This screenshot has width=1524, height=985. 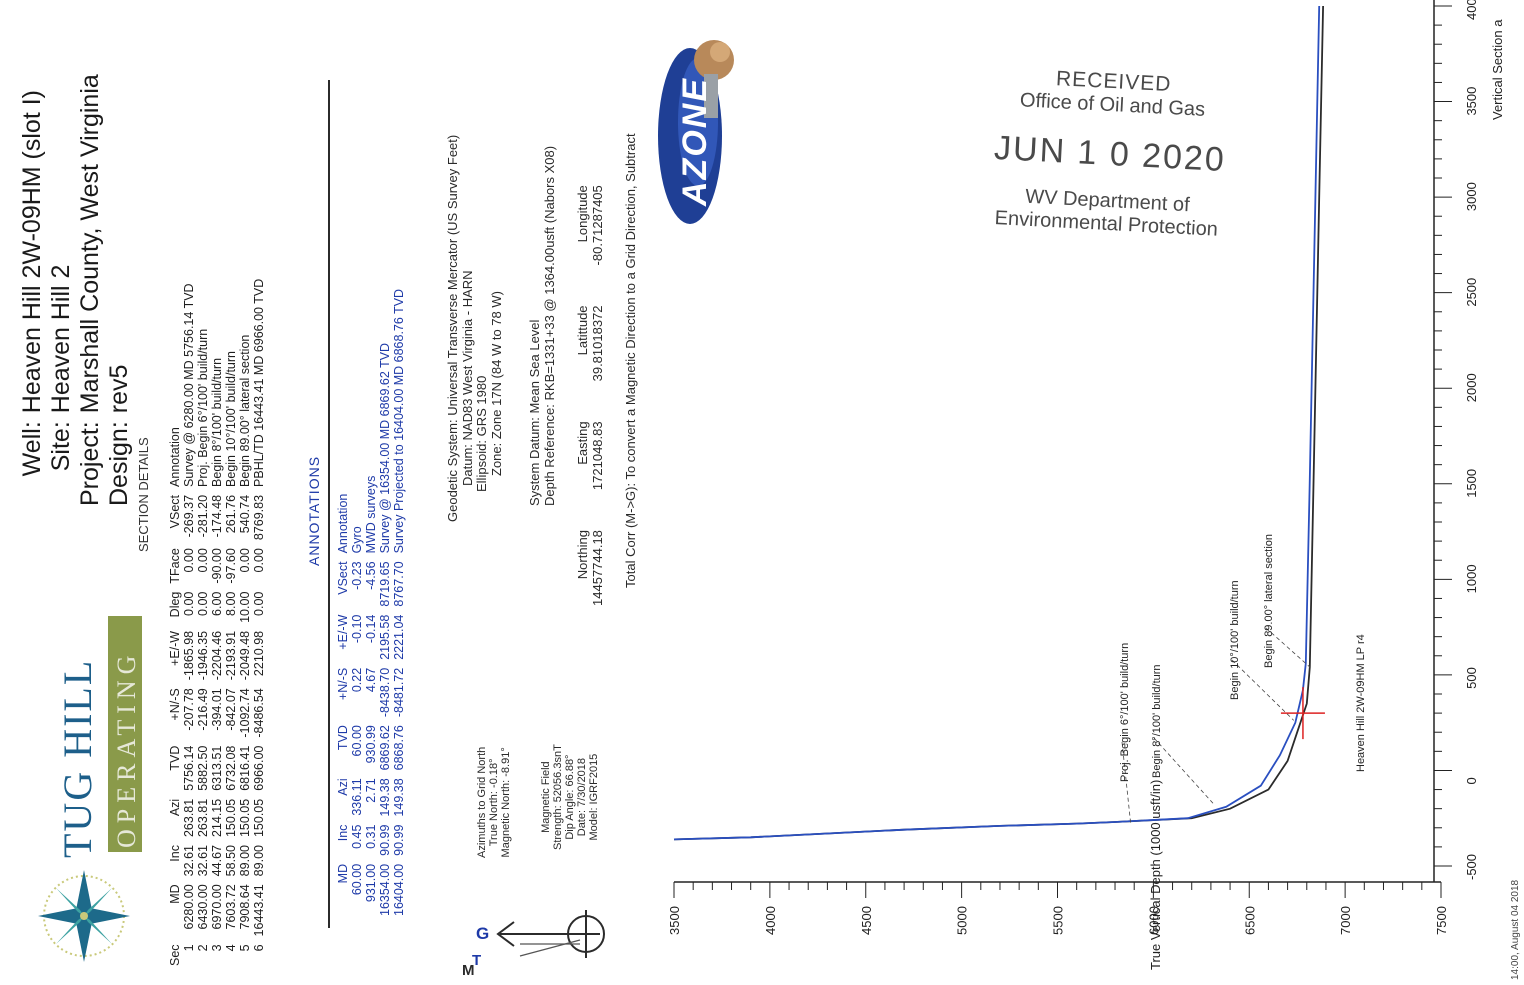 I want to click on company-logo: TUG HILL OPERATING, so click(x=81, y=770).